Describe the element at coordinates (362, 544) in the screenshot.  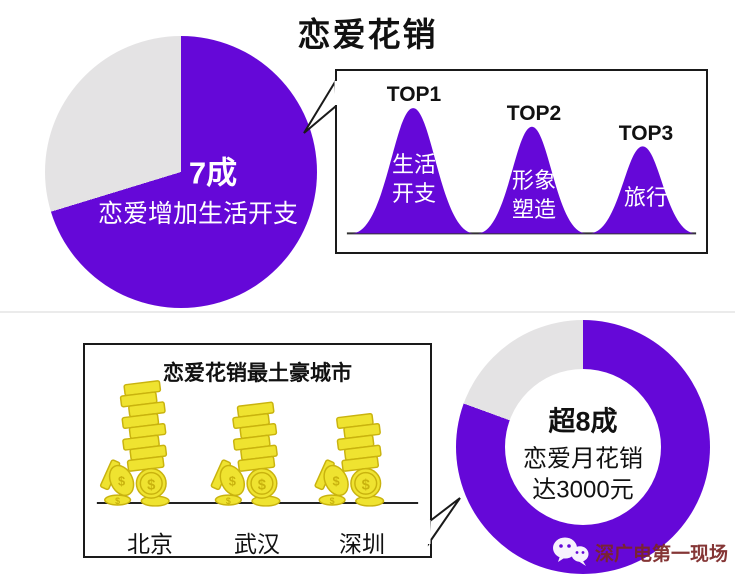
I see `city-label-shenzhen: 深圳` at that location.